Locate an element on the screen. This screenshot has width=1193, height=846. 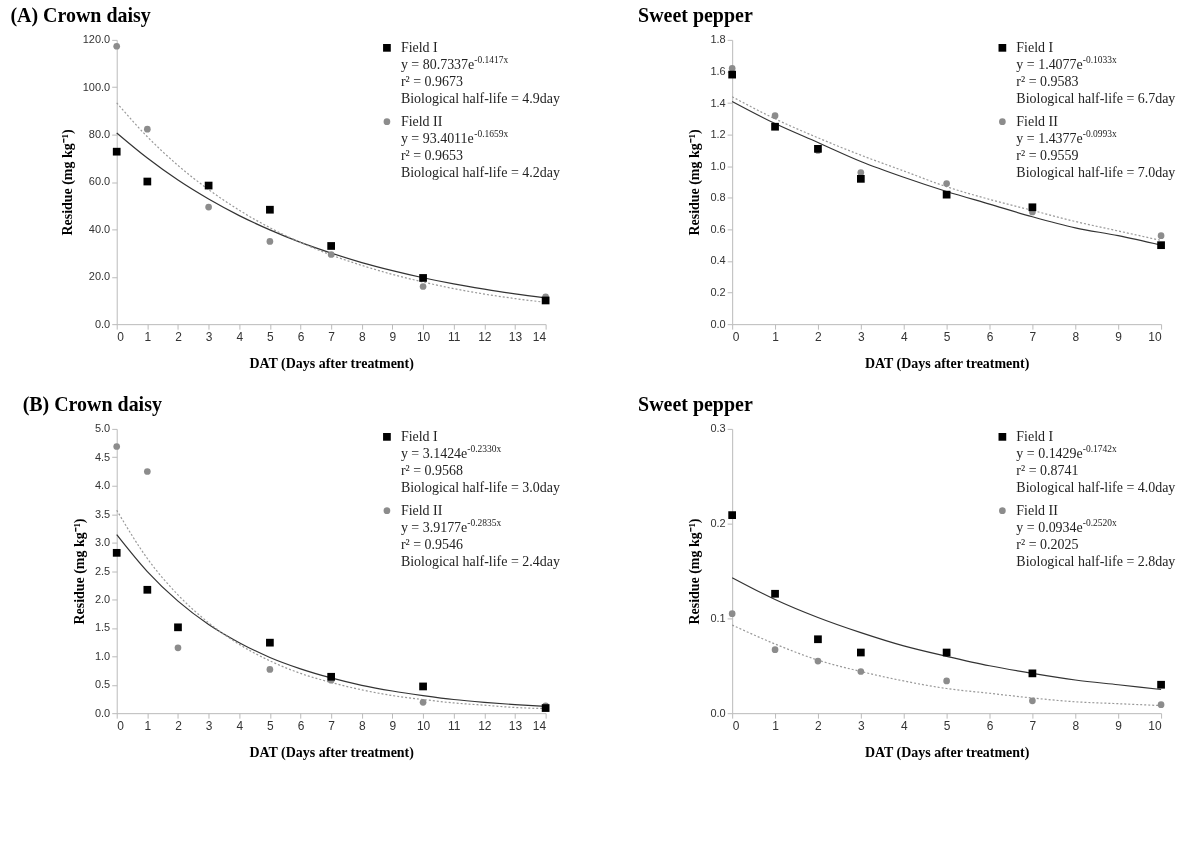
annotation: r² = 0.9559 is located at coordinates (1047, 155).